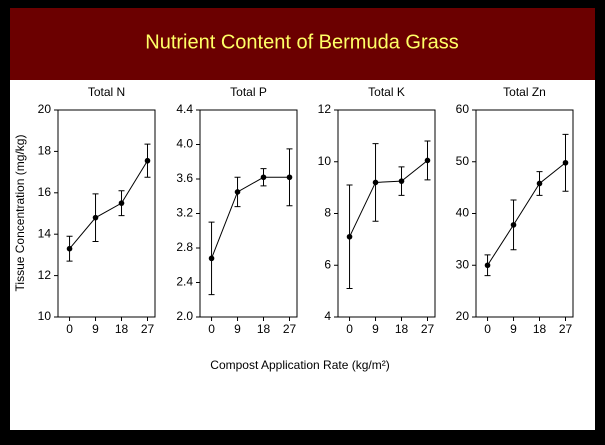  Describe the element at coordinates (248, 92) in the screenshot. I see `chart-title: Total P` at that location.